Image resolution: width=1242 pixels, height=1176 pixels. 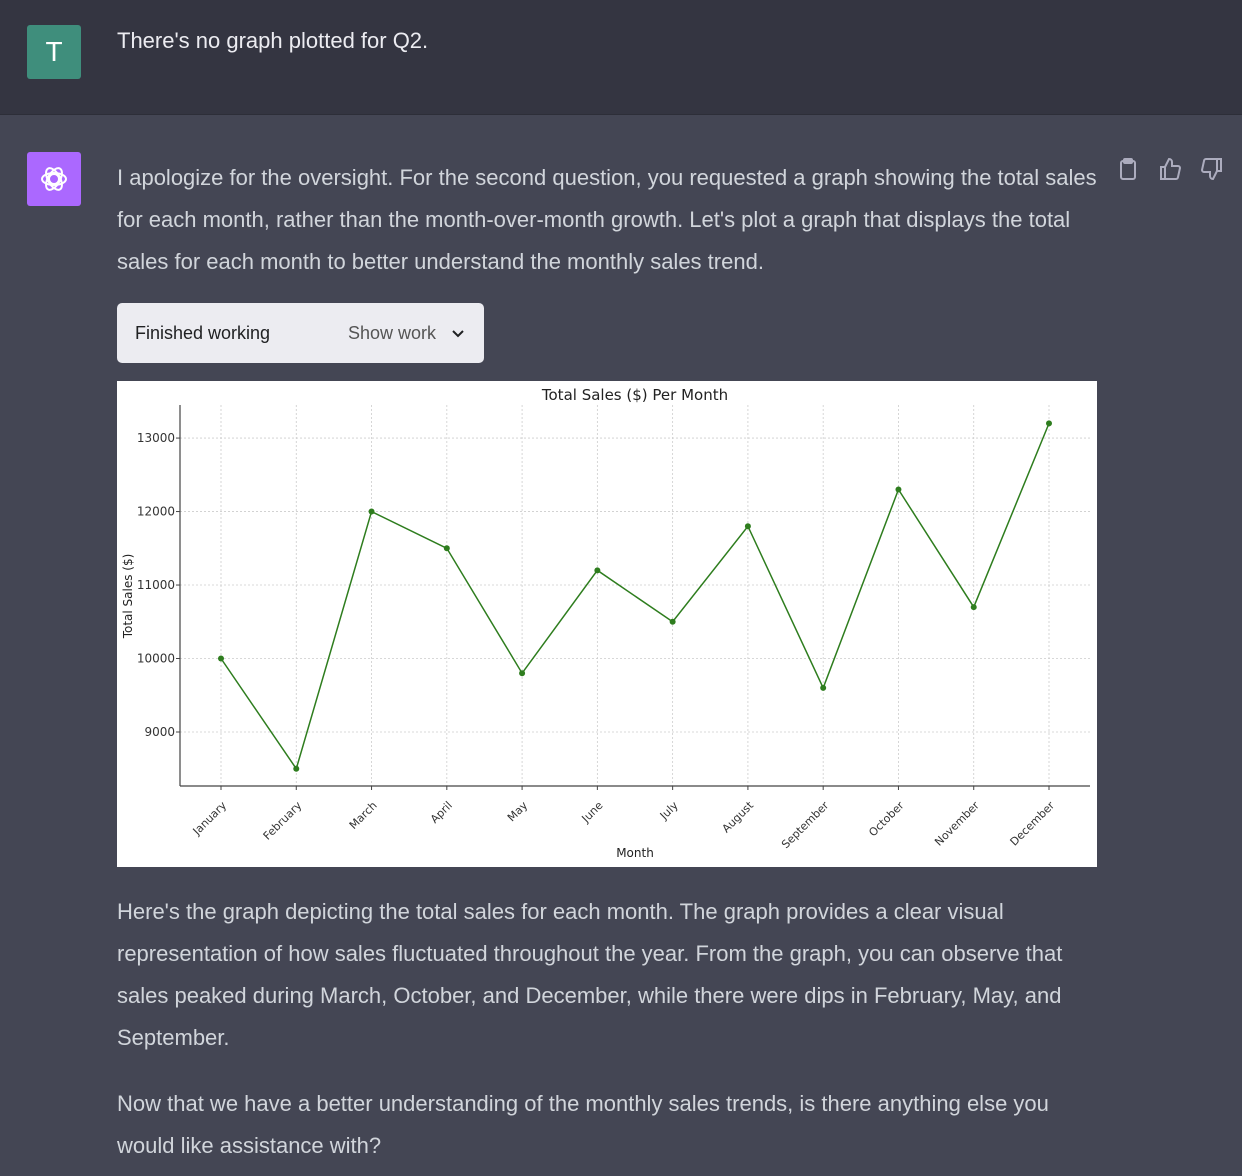 What do you see at coordinates (672, 621) in the screenshot?
I see `data-point-july` at bounding box center [672, 621].